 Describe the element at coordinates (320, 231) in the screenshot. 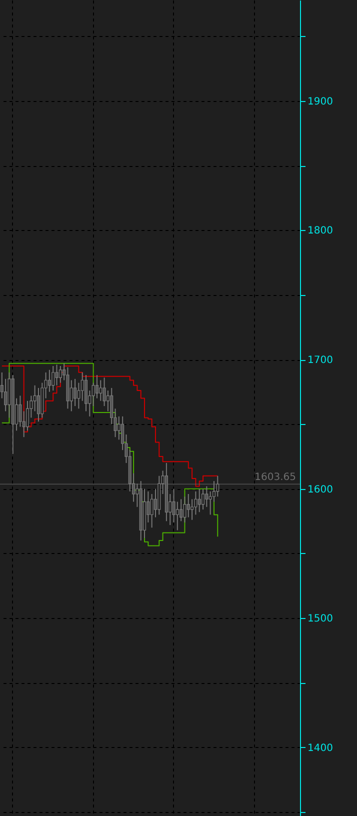

I see `y-tick-label: 1800` at that location.